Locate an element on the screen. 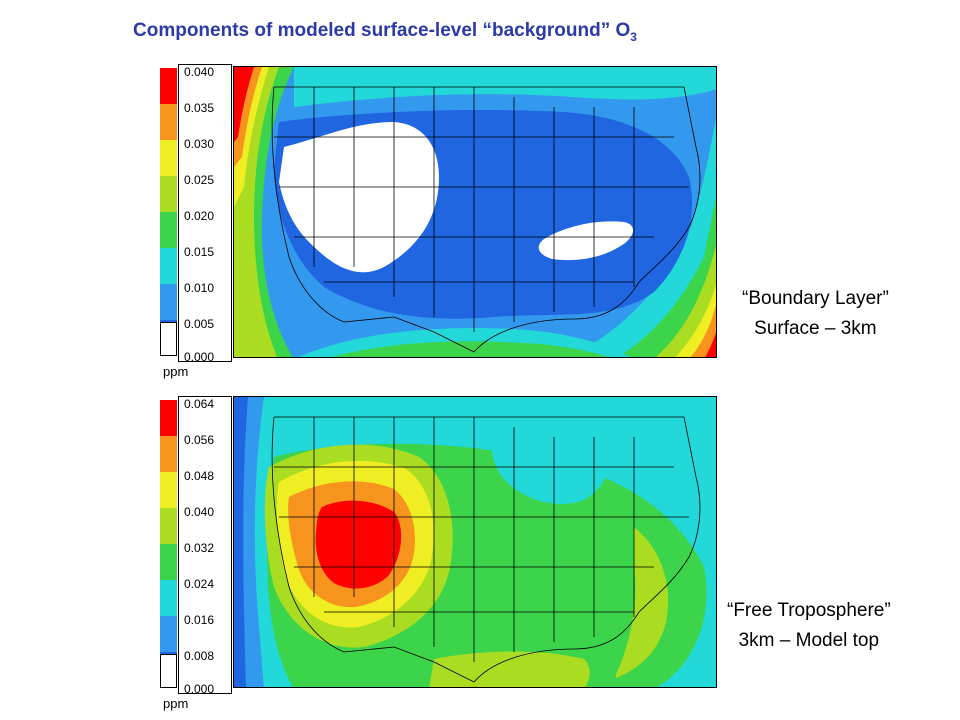 This screenshot has width=960, height=720. label-free-troposphere: “Free Troposphere” 3km – Model top is located at coordinates (809, 626).